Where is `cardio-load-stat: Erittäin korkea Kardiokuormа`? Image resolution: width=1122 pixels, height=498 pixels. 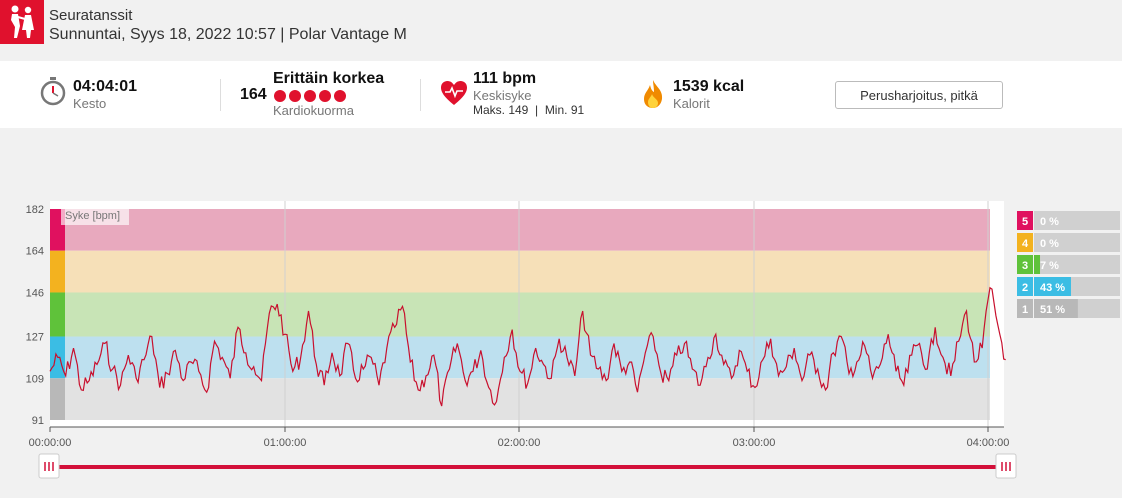
cardio-load-stat: Erittäin korkea Kardiokuormа is located at coordinates (328, 94).